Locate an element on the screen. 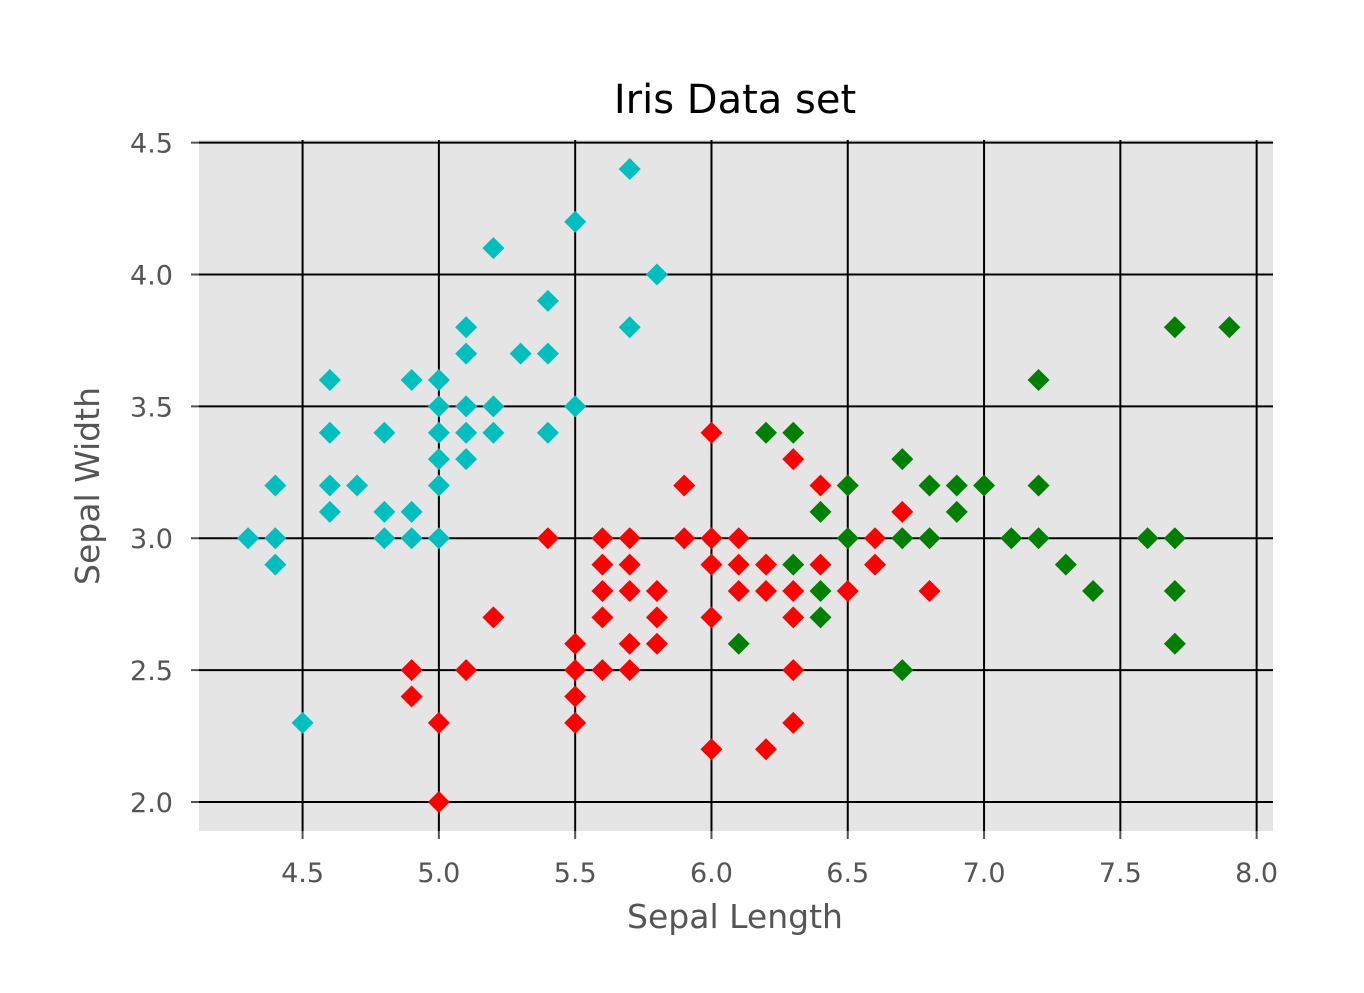 The width and height of the screenshot is (1364, 993). x-tick-label: 7.5 is located at coordinates (1120, 873).